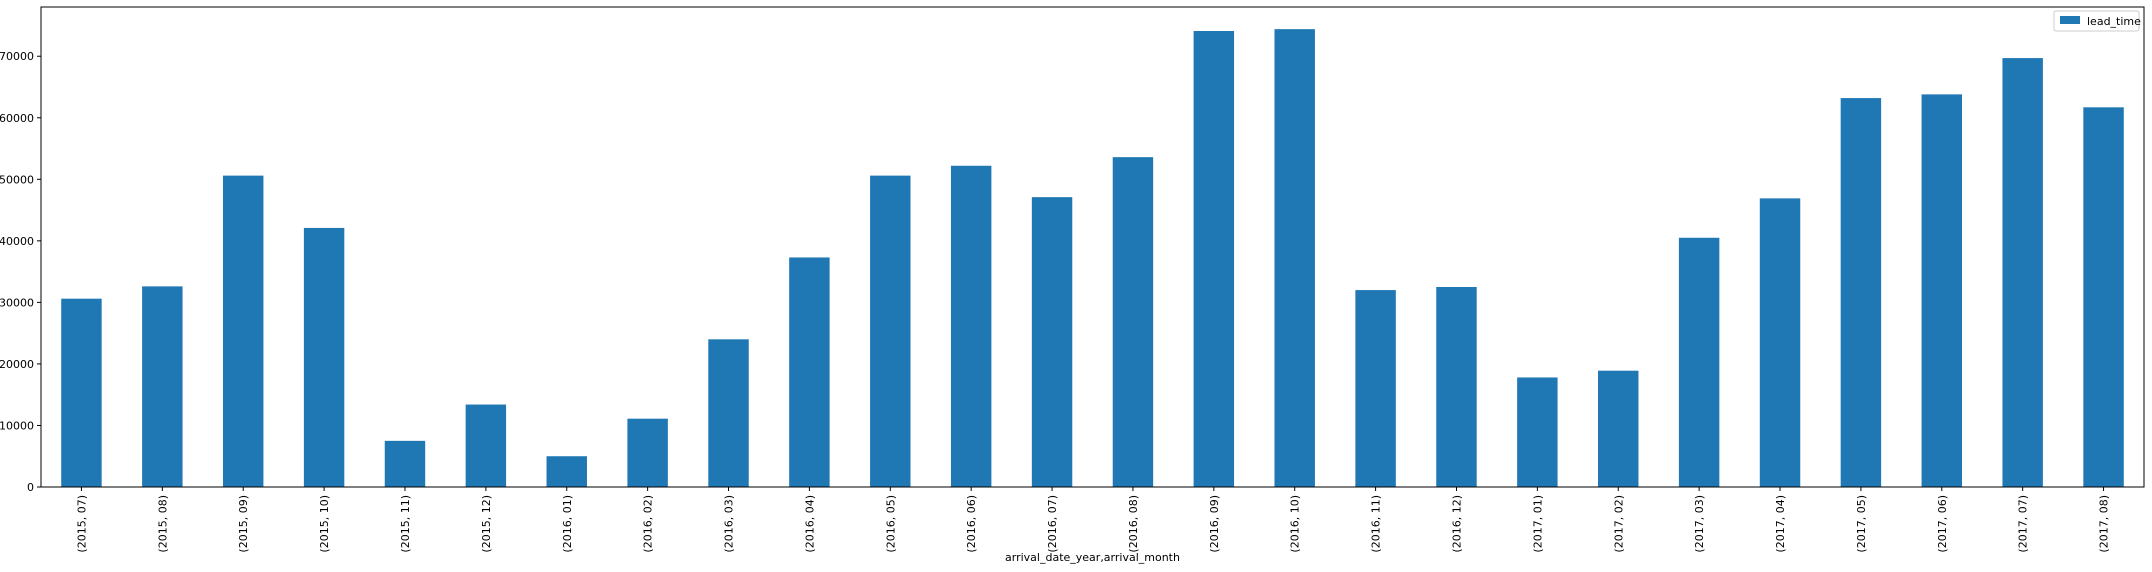 Image resolution: width=2152 pixels, height=572 pixels. What do you see at coordinates (1092, 557) in the screenshot?
I see `x-axis-label: arrival_date_year,arrival_month` at bounding box center [1092, 557].